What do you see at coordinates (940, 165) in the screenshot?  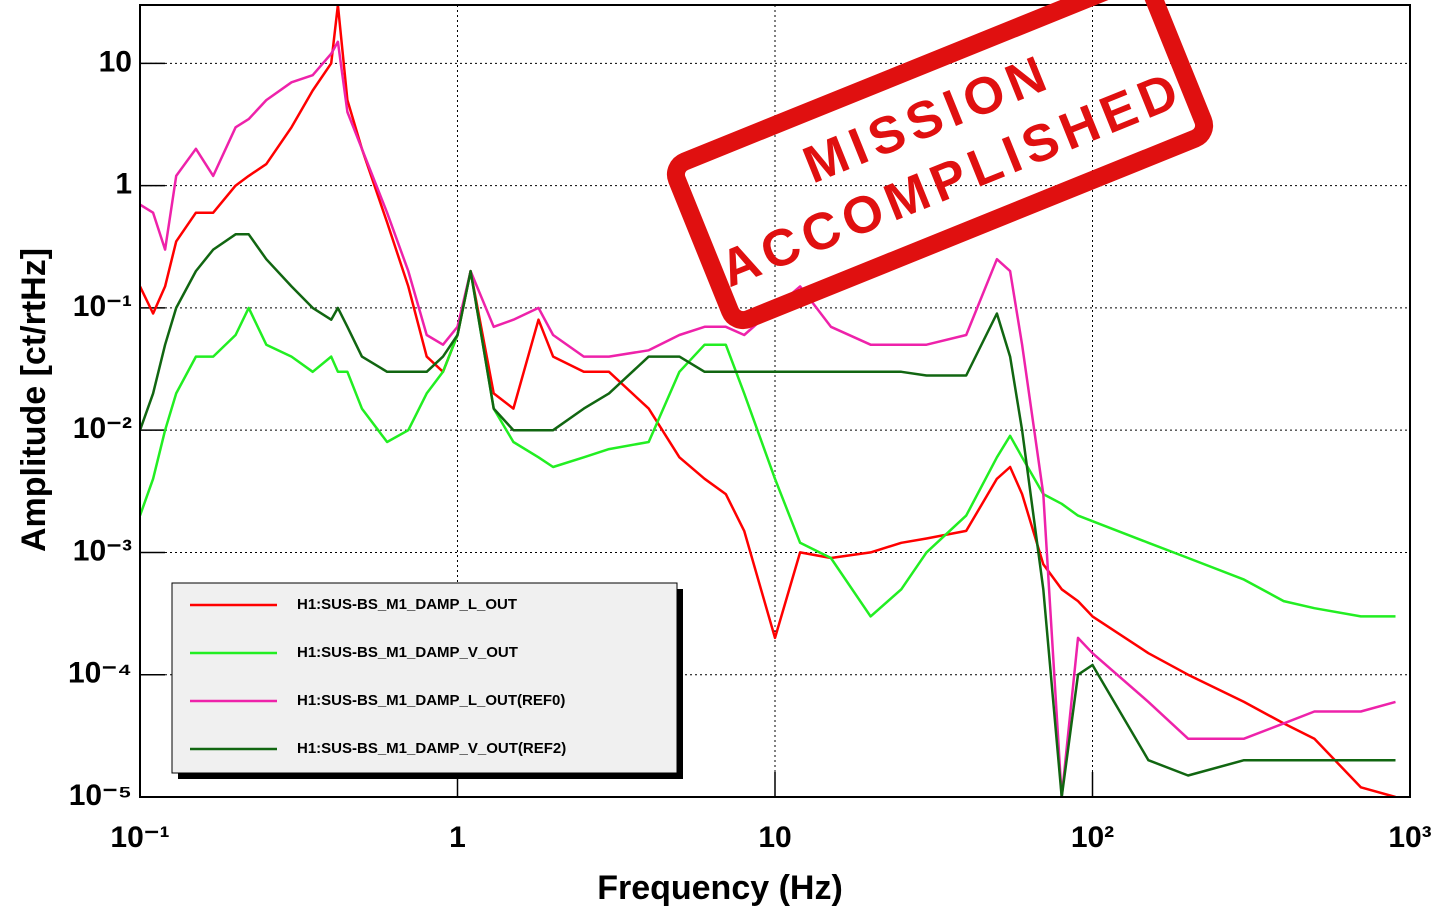 I see `stamp-border` at bounding box center [940, 165].